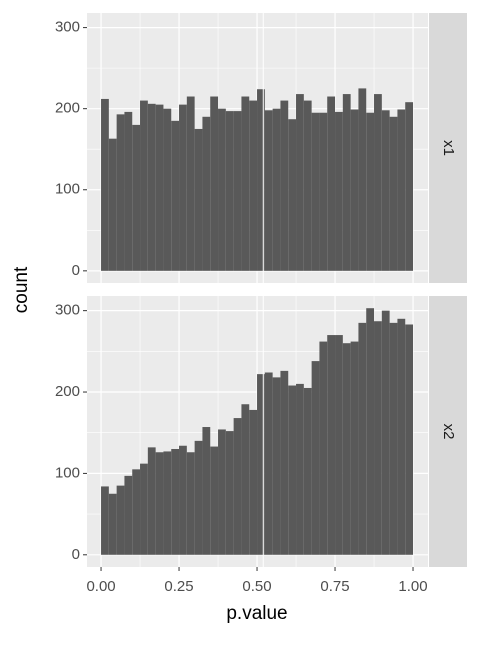 This screenshot has height=645, width=480. I want to click on x-tick-label: 1.00, so click(412, 586).